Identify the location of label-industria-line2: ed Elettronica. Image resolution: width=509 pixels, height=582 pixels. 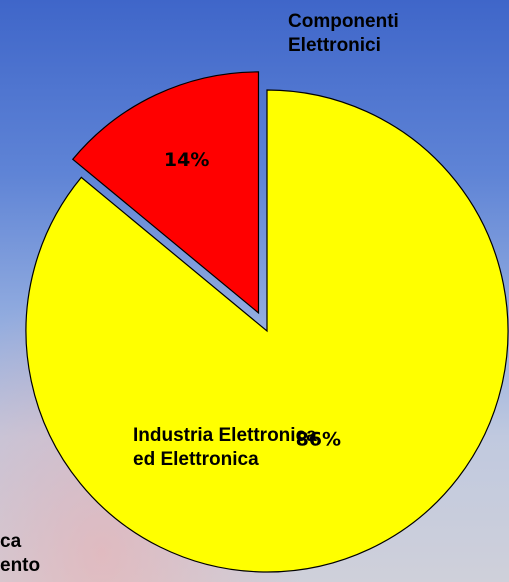
(196, 459).